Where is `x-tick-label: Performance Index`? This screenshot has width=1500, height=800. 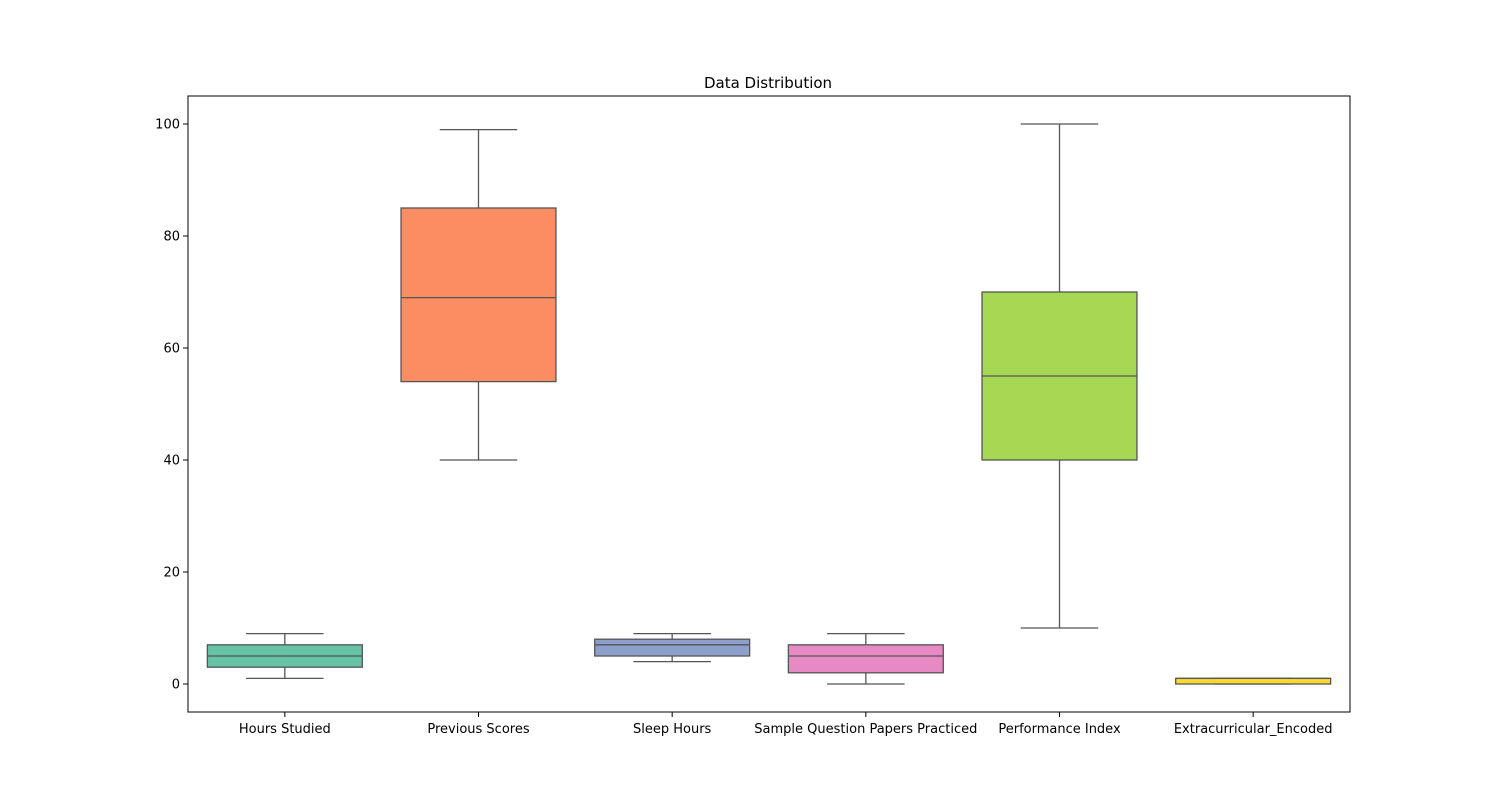
x-tick-label: Performance Index is located at coordinates (1059, 729).